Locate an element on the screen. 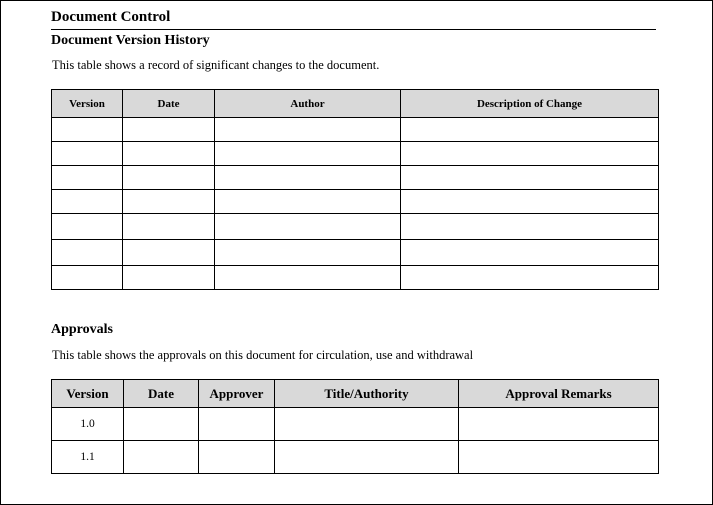  column-header: Author is located at coordinates (307, 103).